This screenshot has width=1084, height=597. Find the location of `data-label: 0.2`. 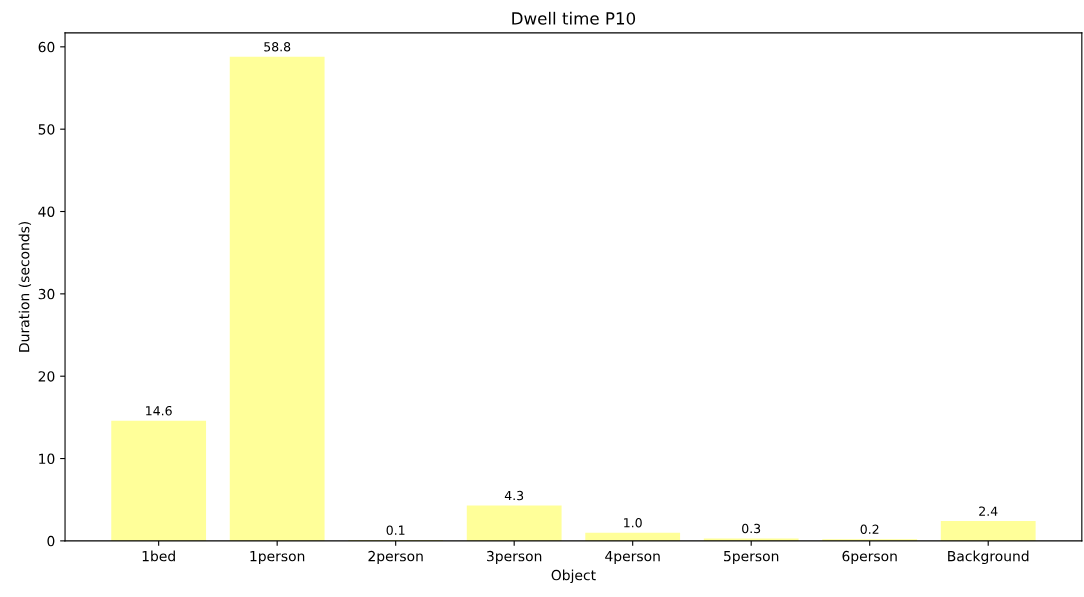

data-label: 0.2 is located at coordinates (869, 529).